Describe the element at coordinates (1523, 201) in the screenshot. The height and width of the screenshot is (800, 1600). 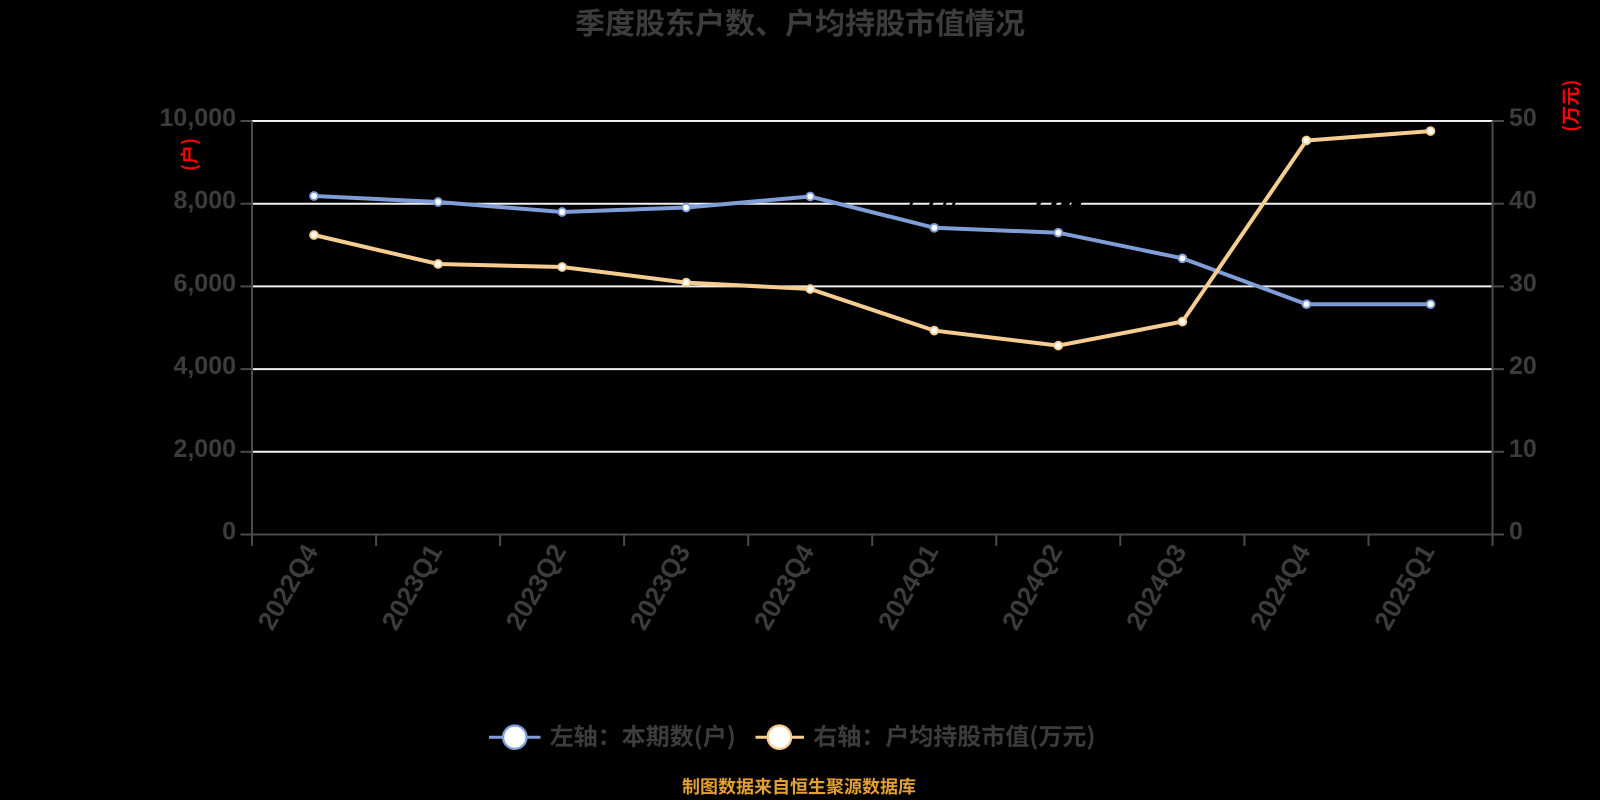
I see `svg-text: 40` at that location.